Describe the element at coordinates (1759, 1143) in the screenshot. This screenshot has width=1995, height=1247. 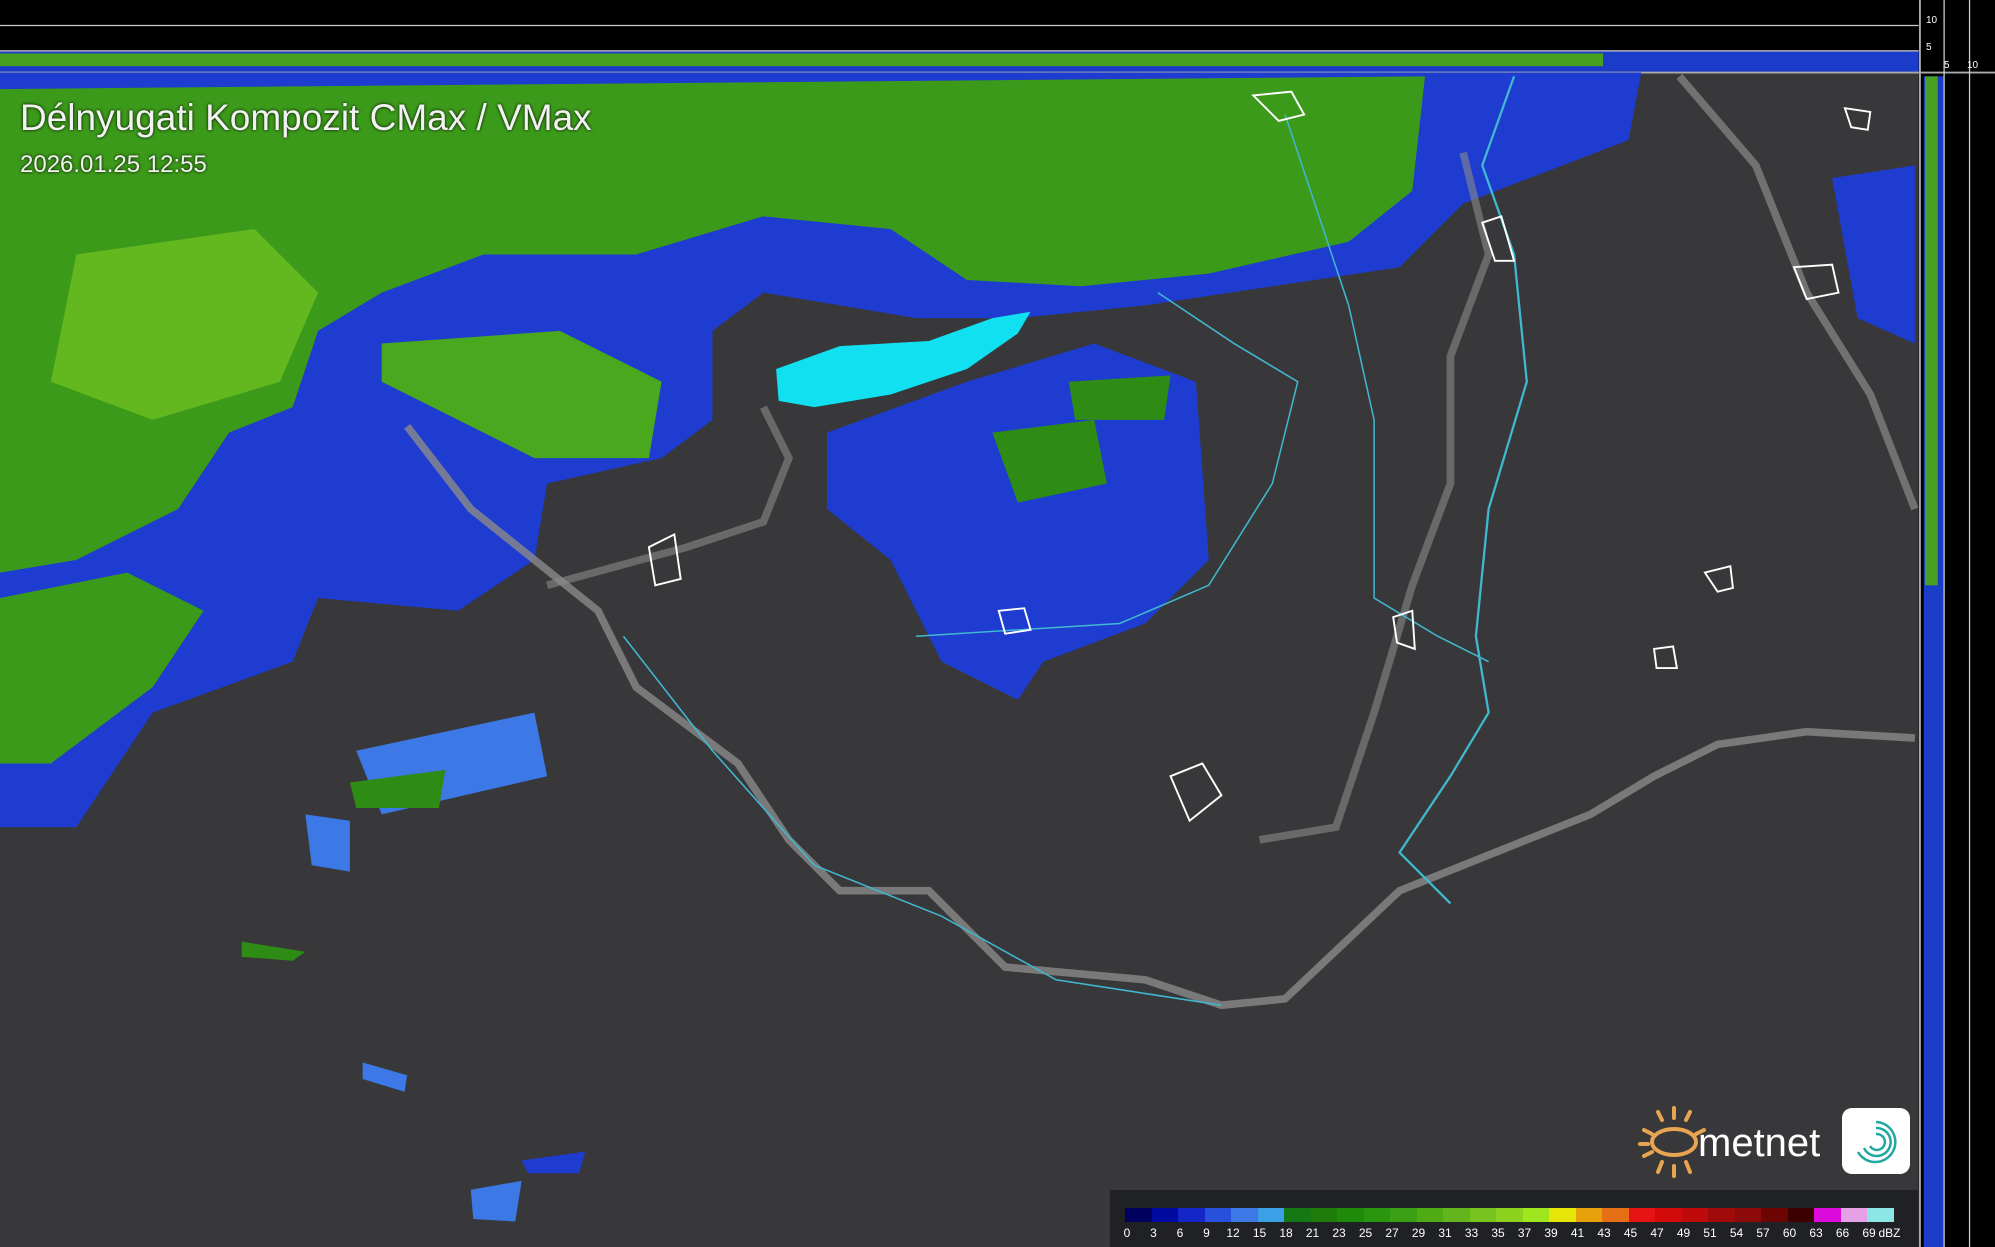
I see `logo-text: metnet` at that location.